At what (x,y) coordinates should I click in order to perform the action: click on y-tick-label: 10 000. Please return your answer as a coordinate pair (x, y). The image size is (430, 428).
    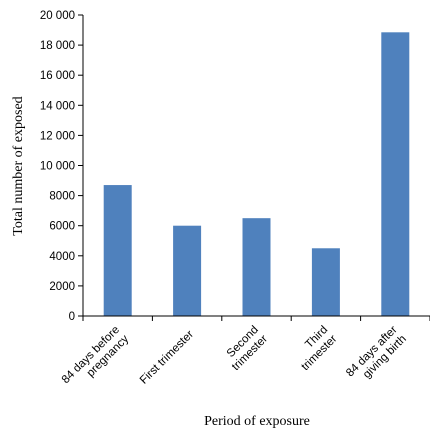
    Looking at the image, I should click on (57, 167).